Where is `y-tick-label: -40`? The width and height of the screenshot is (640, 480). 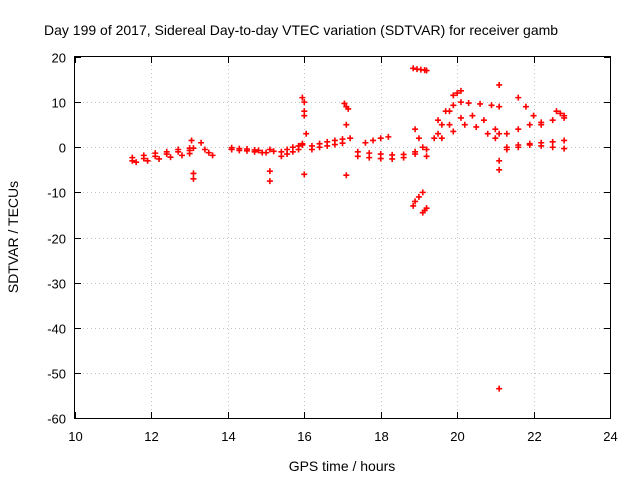
y-tick-label: -40 is located at coordinates (56, 329).